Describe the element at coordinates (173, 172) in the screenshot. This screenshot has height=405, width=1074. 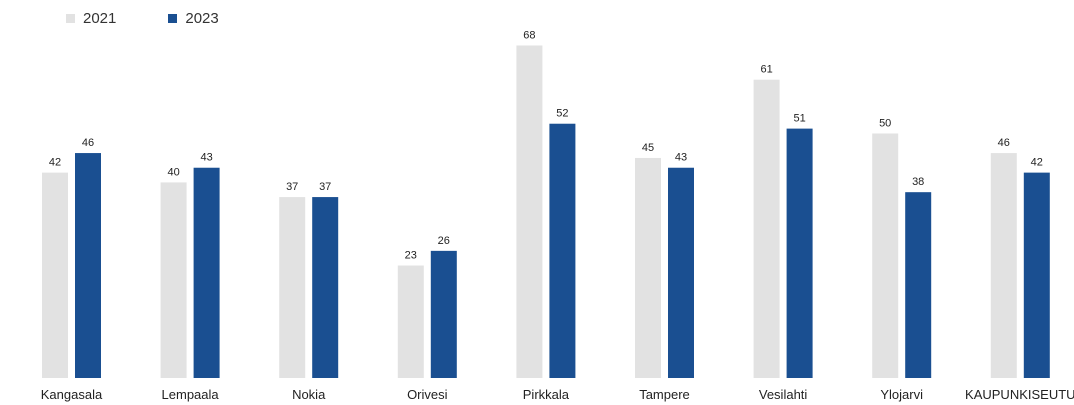
I see `data-label-2021-lempaala: 40` at that location.